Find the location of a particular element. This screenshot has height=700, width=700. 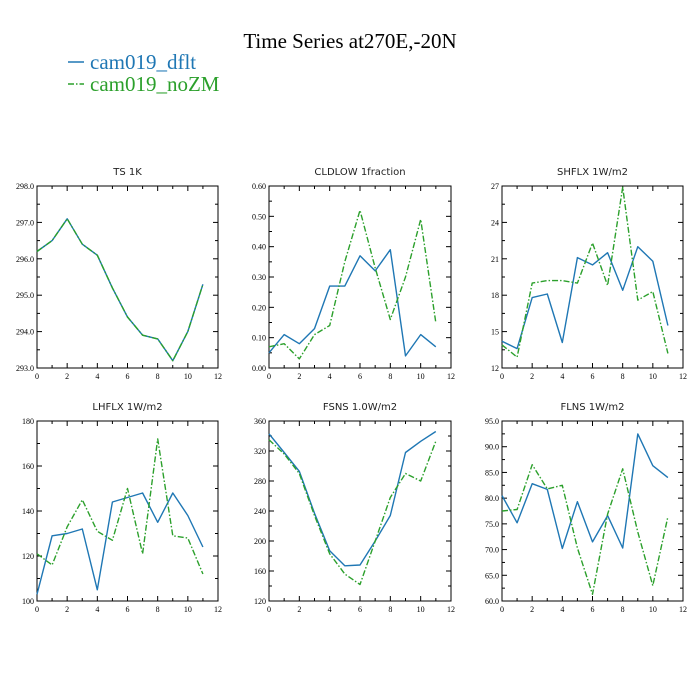

x-tick-label-0-4: 8 is located at coordinates (158, 376).